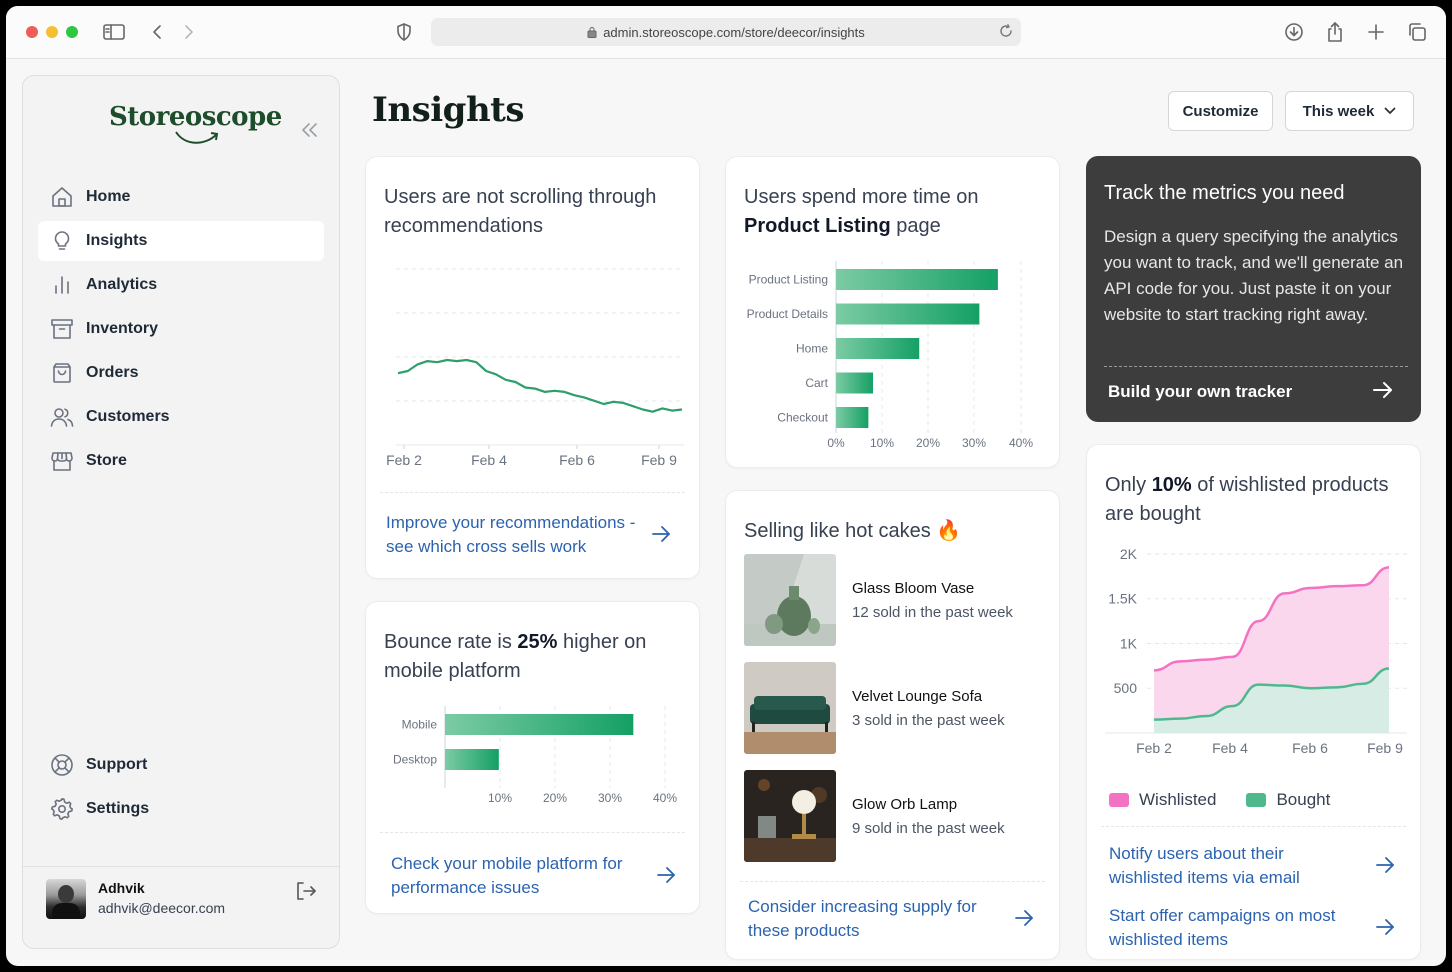 The height and width of the screenshot is (972, 1452). Describe the element at coordinates (448, 642) in the screenshot. I see `title-text: Bounce rate is` at that location.